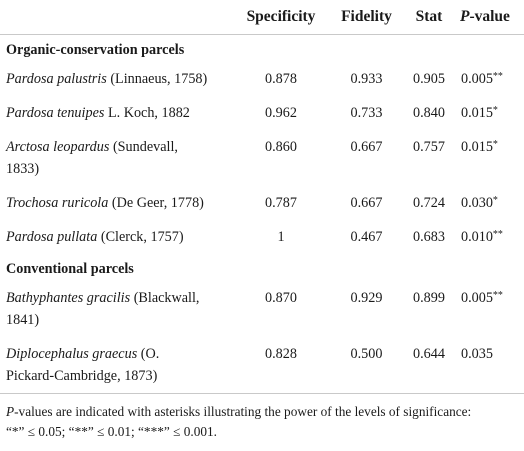 This screenshot has height=451, width=524. What do you see at coordinates (429, 17) in the screenshot?
I see `header-stat: Stat` at bounding box center [429, 17].